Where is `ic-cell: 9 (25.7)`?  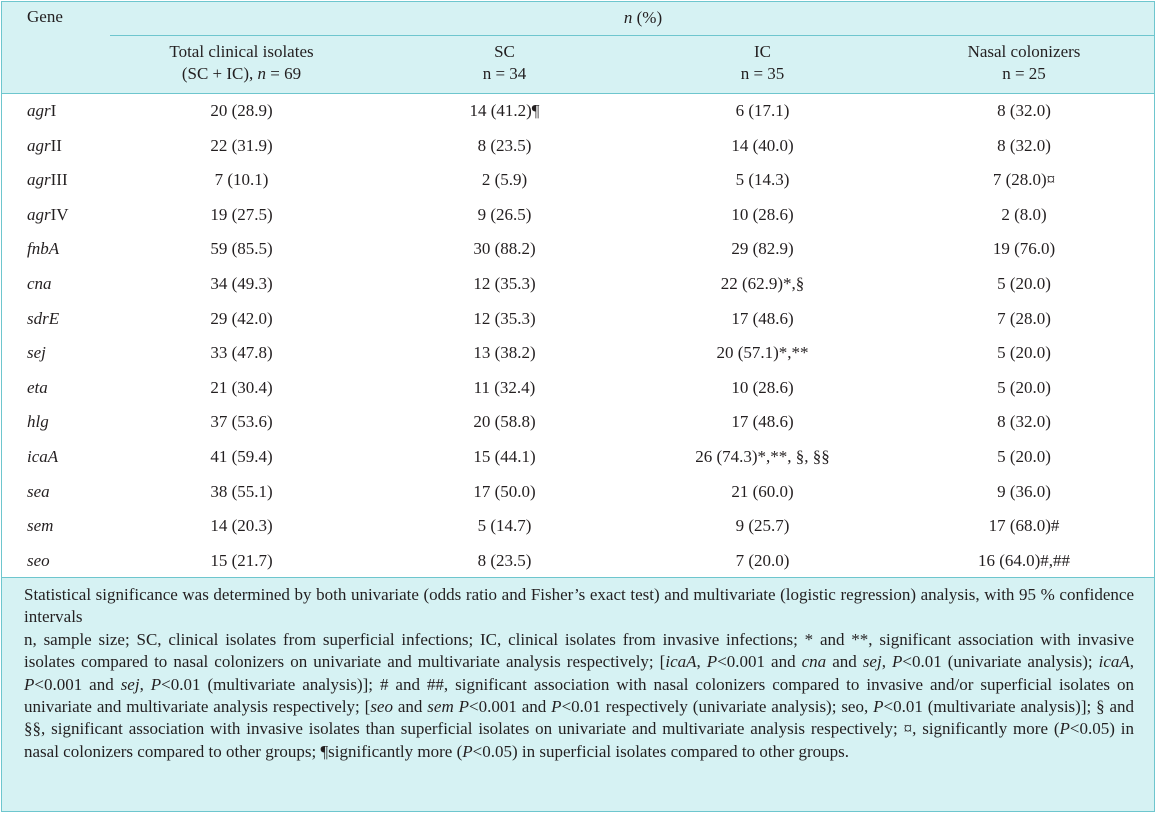
ic-cell: 9 (25.7) is located at coordinates (762, 526).